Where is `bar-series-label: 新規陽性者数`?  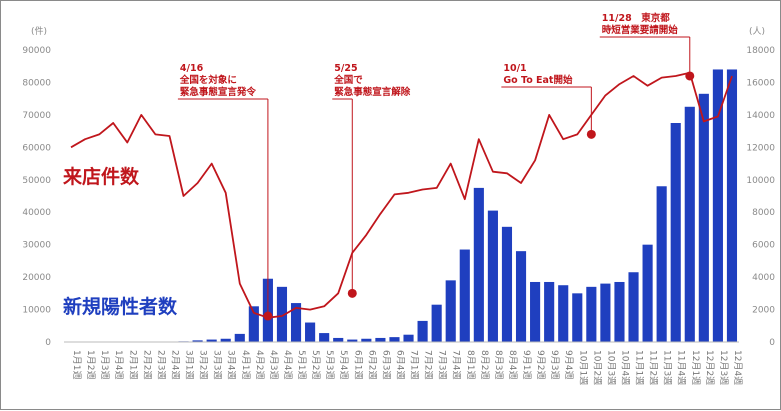
bar-series-label: 新規陽性者数 is located at coordinates (120, 306).